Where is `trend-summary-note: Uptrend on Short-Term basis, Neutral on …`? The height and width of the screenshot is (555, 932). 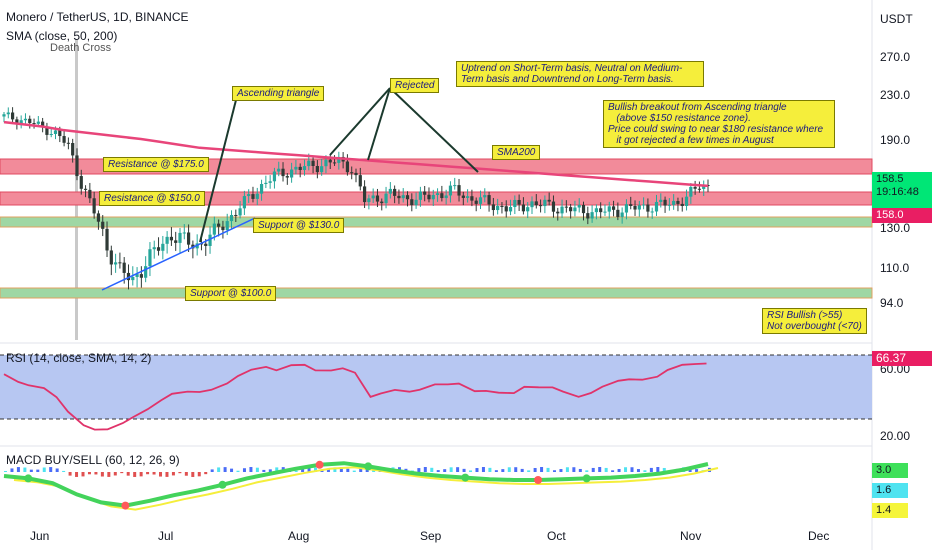 trend-summary-note: Uptrend on Short-Term basis, Neutral on … is located at coordinates (580, 74).